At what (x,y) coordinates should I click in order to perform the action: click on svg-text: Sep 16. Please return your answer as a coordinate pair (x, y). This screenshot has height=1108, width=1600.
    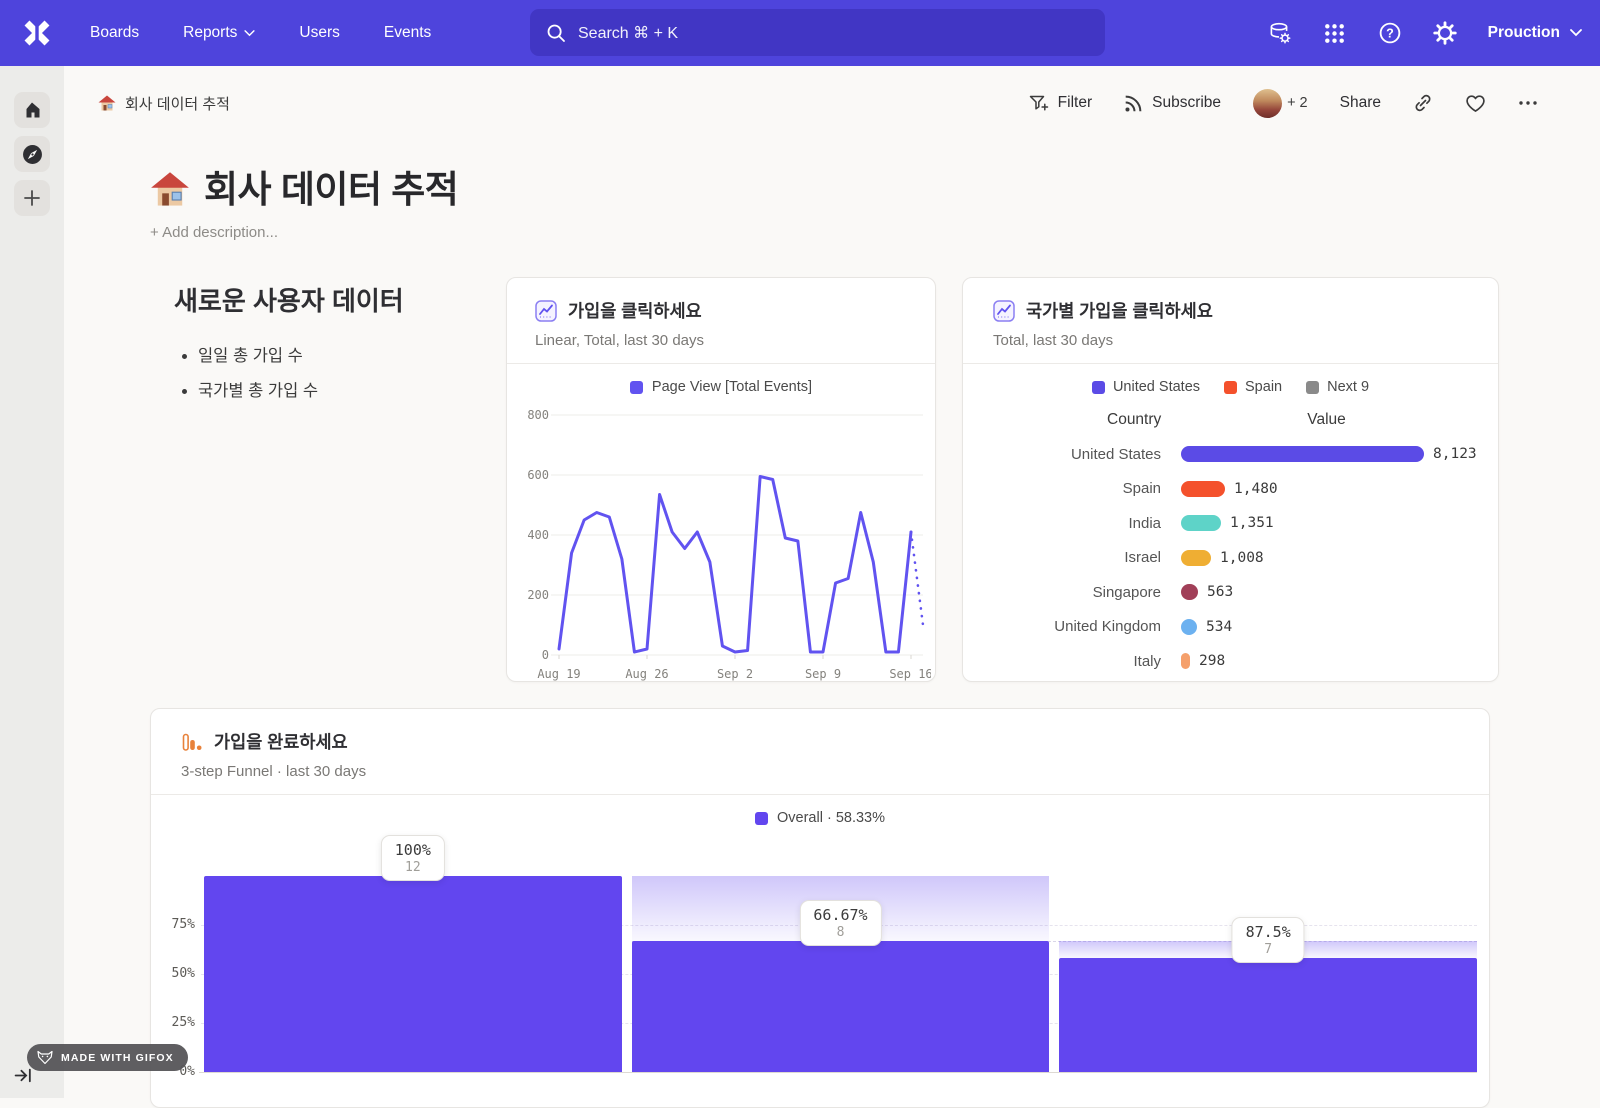
    Looking at the image, I should click on (910, 674).